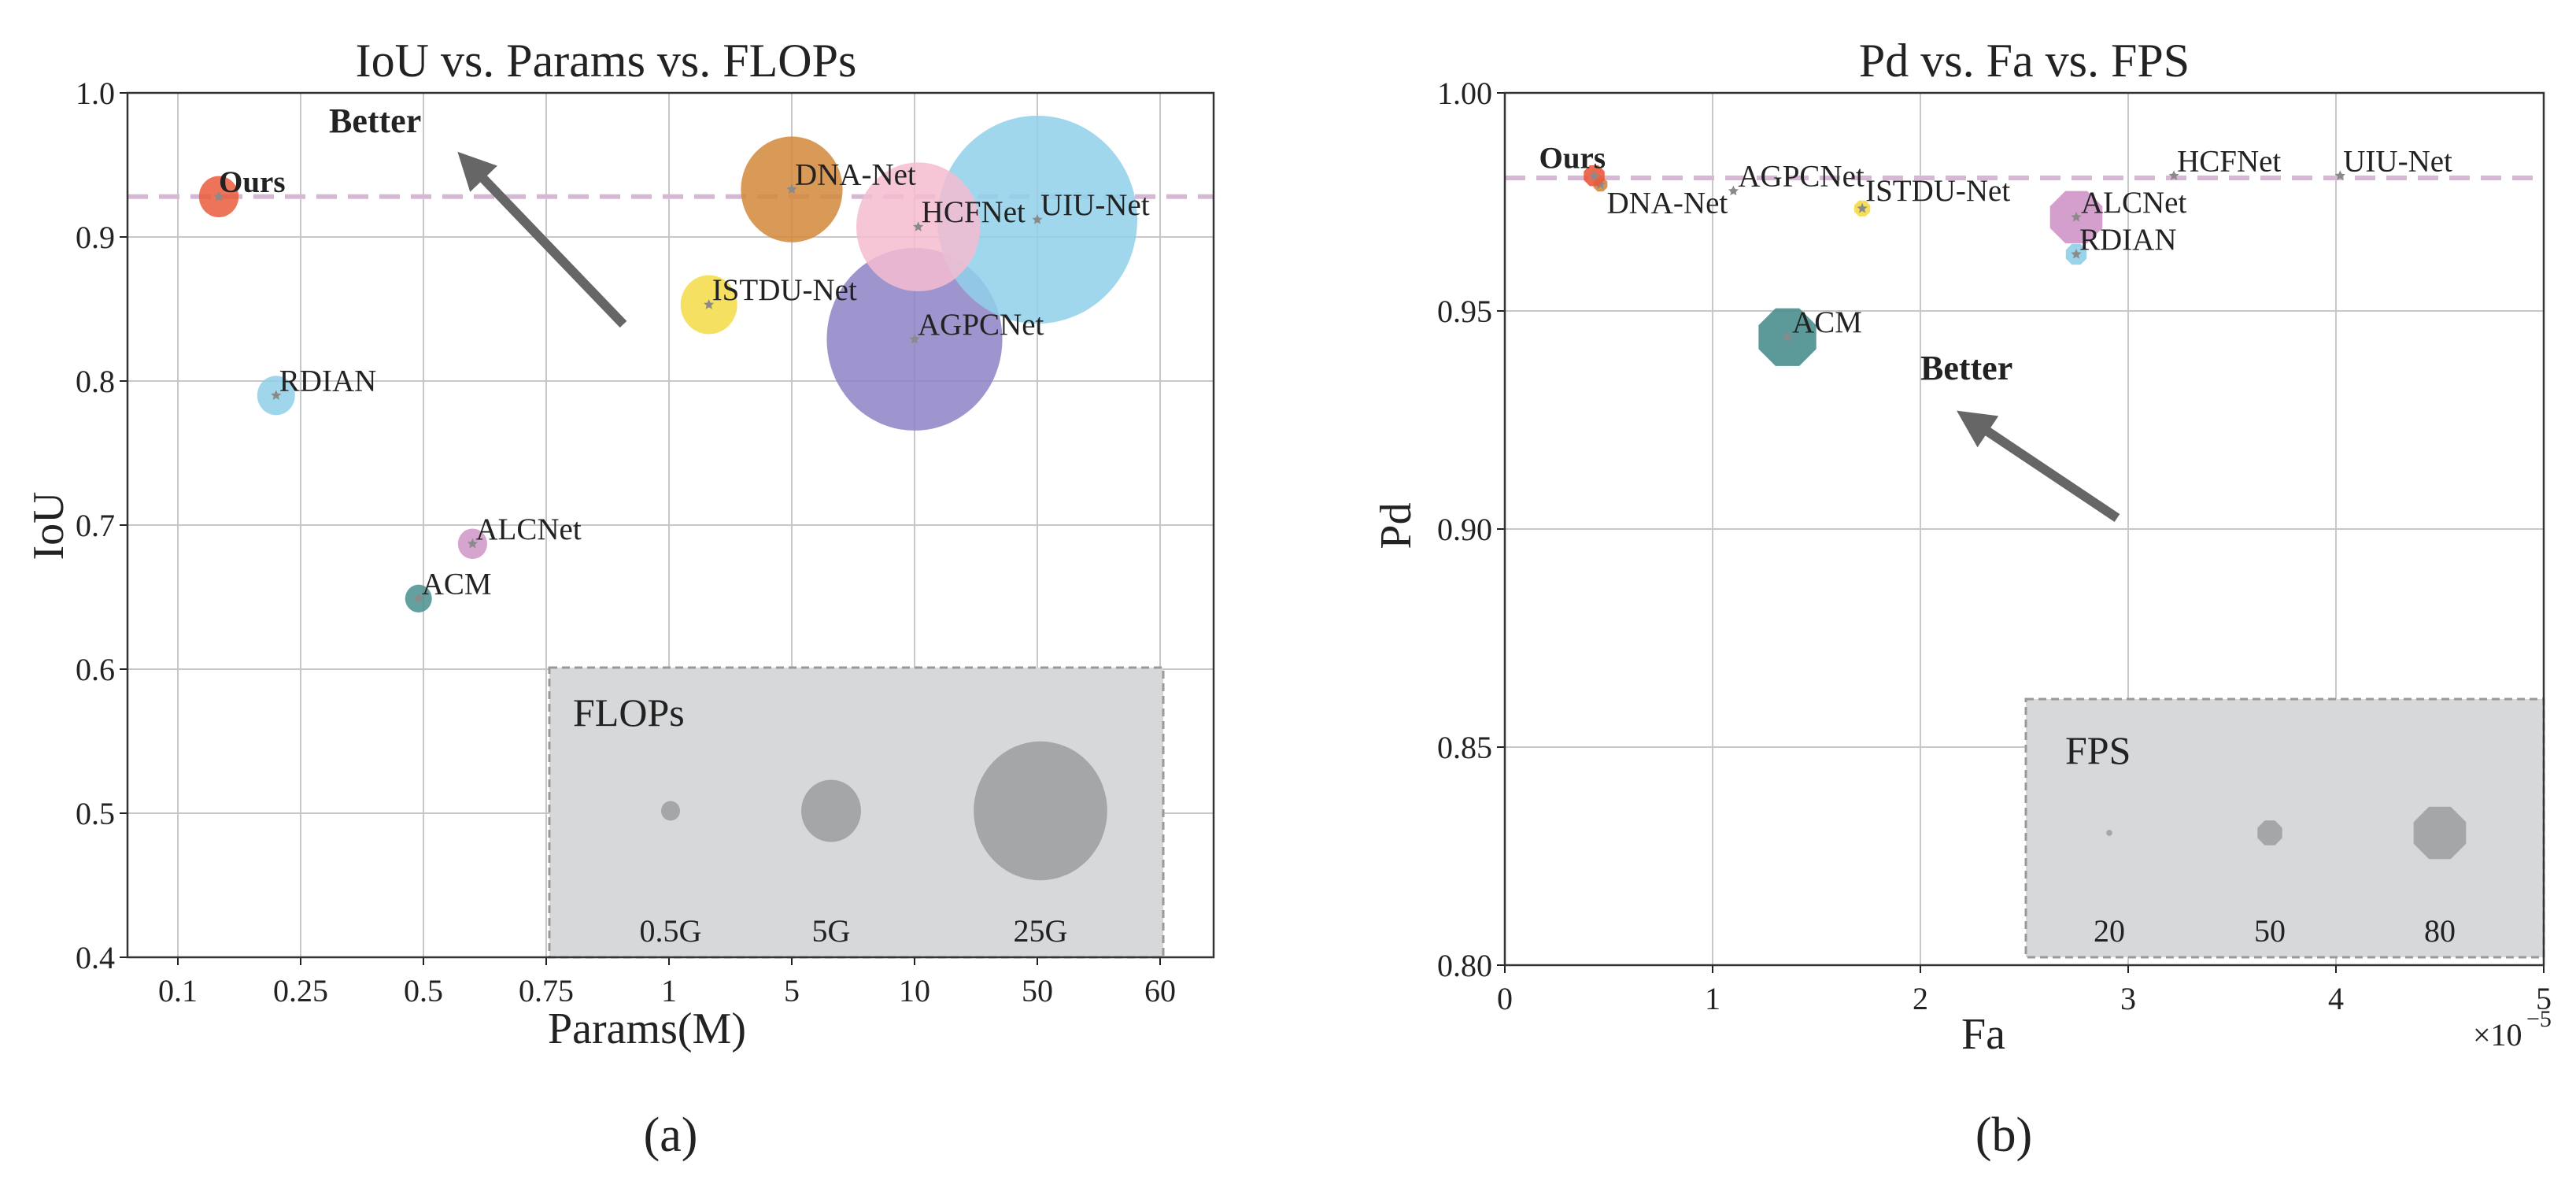 This screenshot has width=2576, height=1184. I want to click on chart-b-xlabel: Fa, so click(1983, 1034).